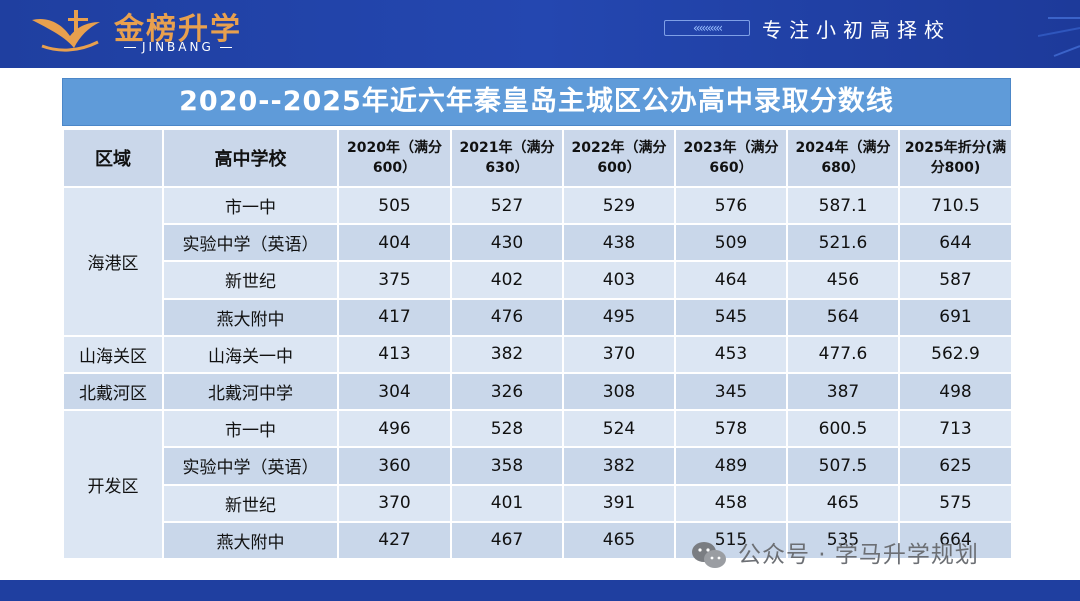 This screenshot has height=601, width=1080. Describe the element at coordinates (843, 466) in the screenshot. I see `score-cell: 507.5` at that location.